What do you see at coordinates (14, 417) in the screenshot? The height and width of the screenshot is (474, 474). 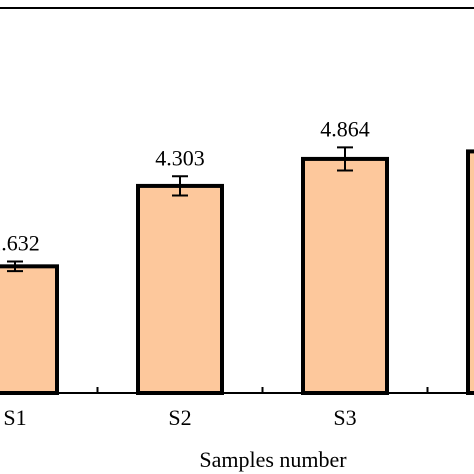 I see `x-tick-label: S1` at bounding box center [14, 417].